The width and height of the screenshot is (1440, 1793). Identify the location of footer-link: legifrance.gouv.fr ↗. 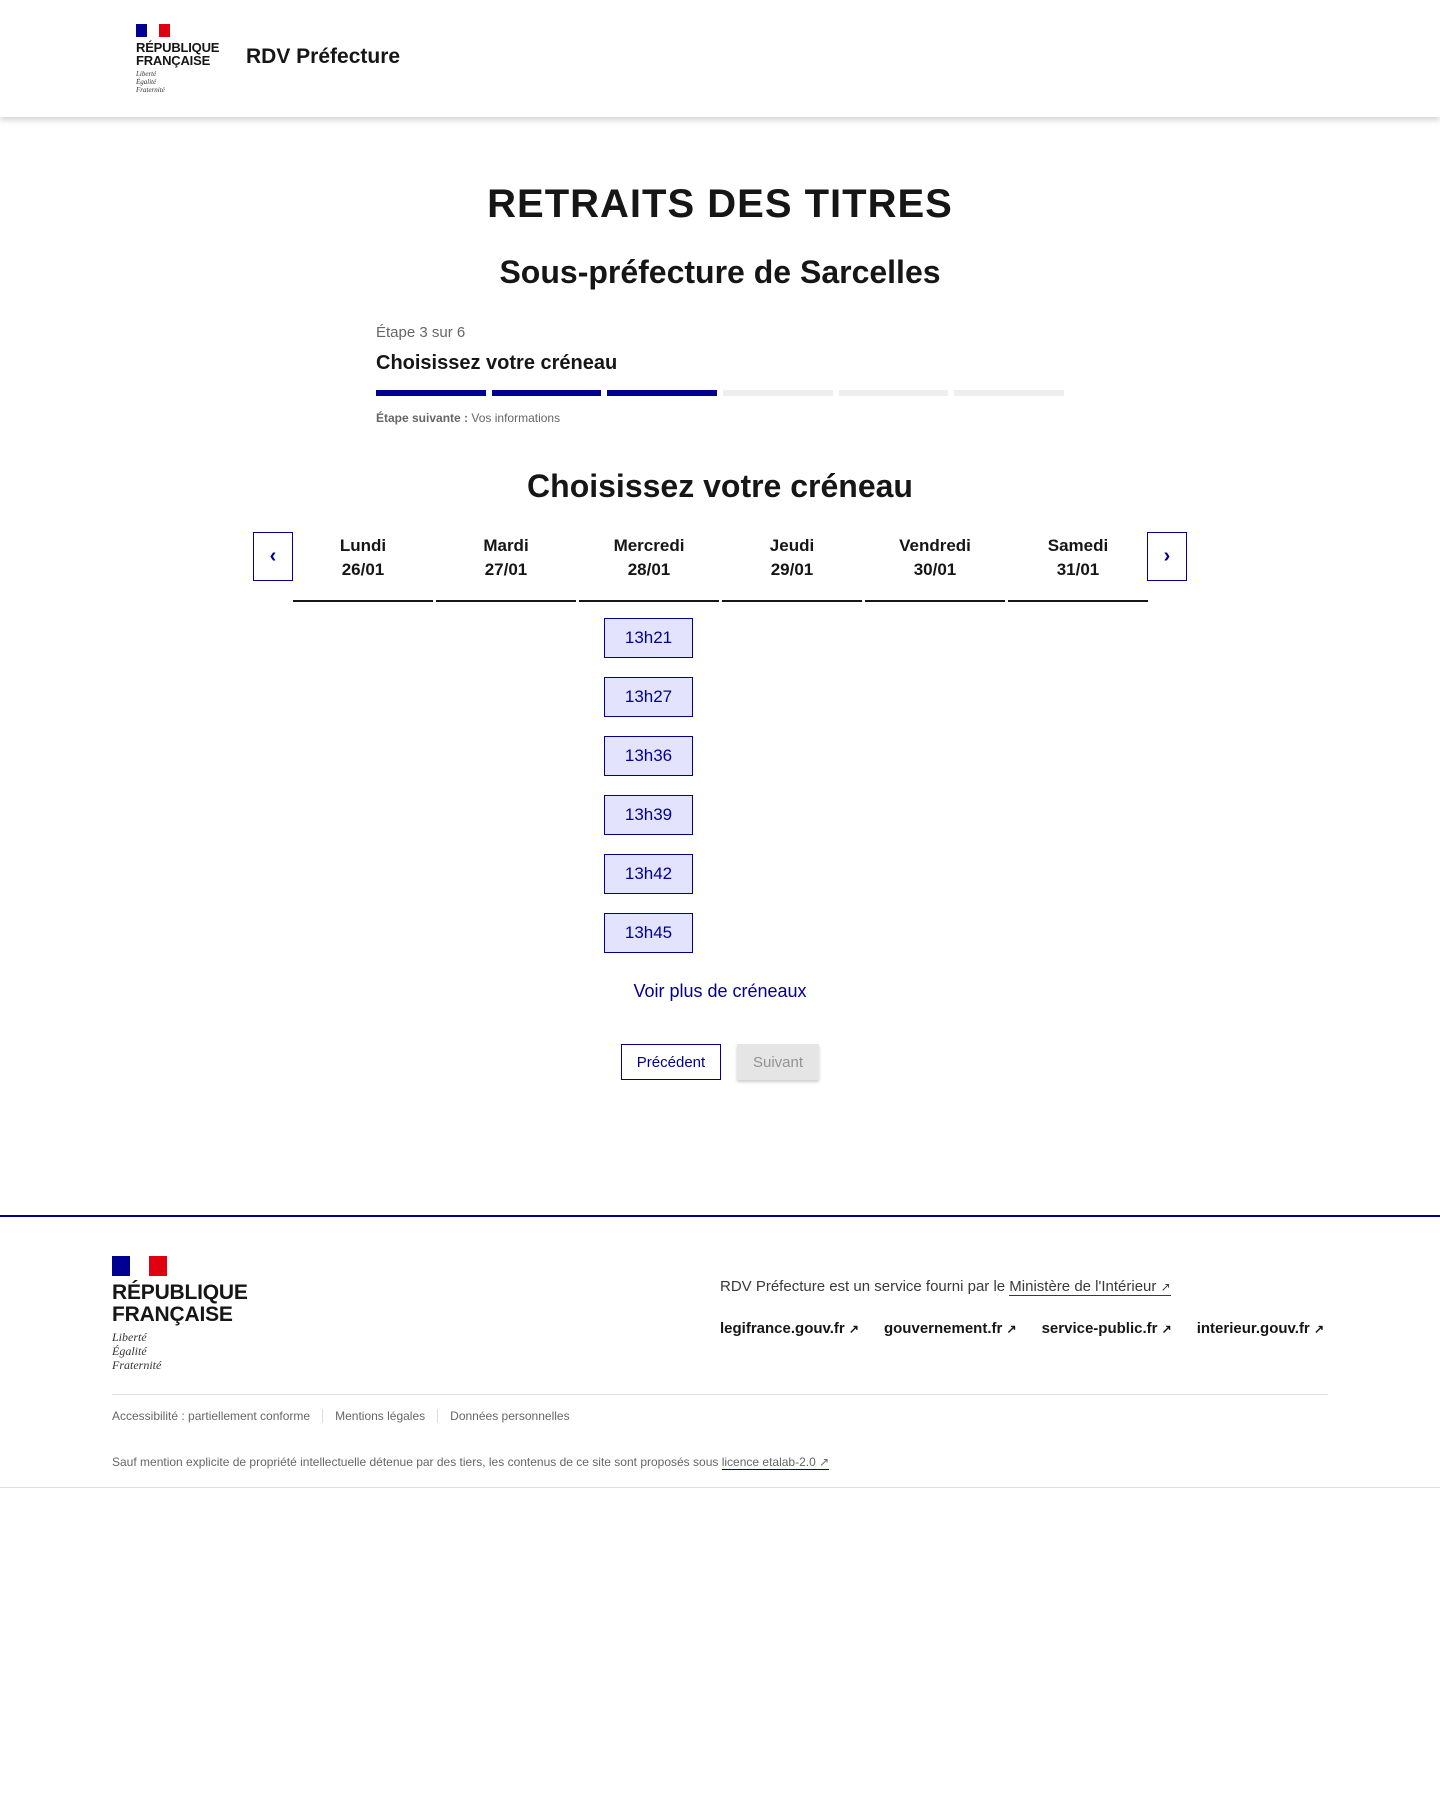
(789, 1328).